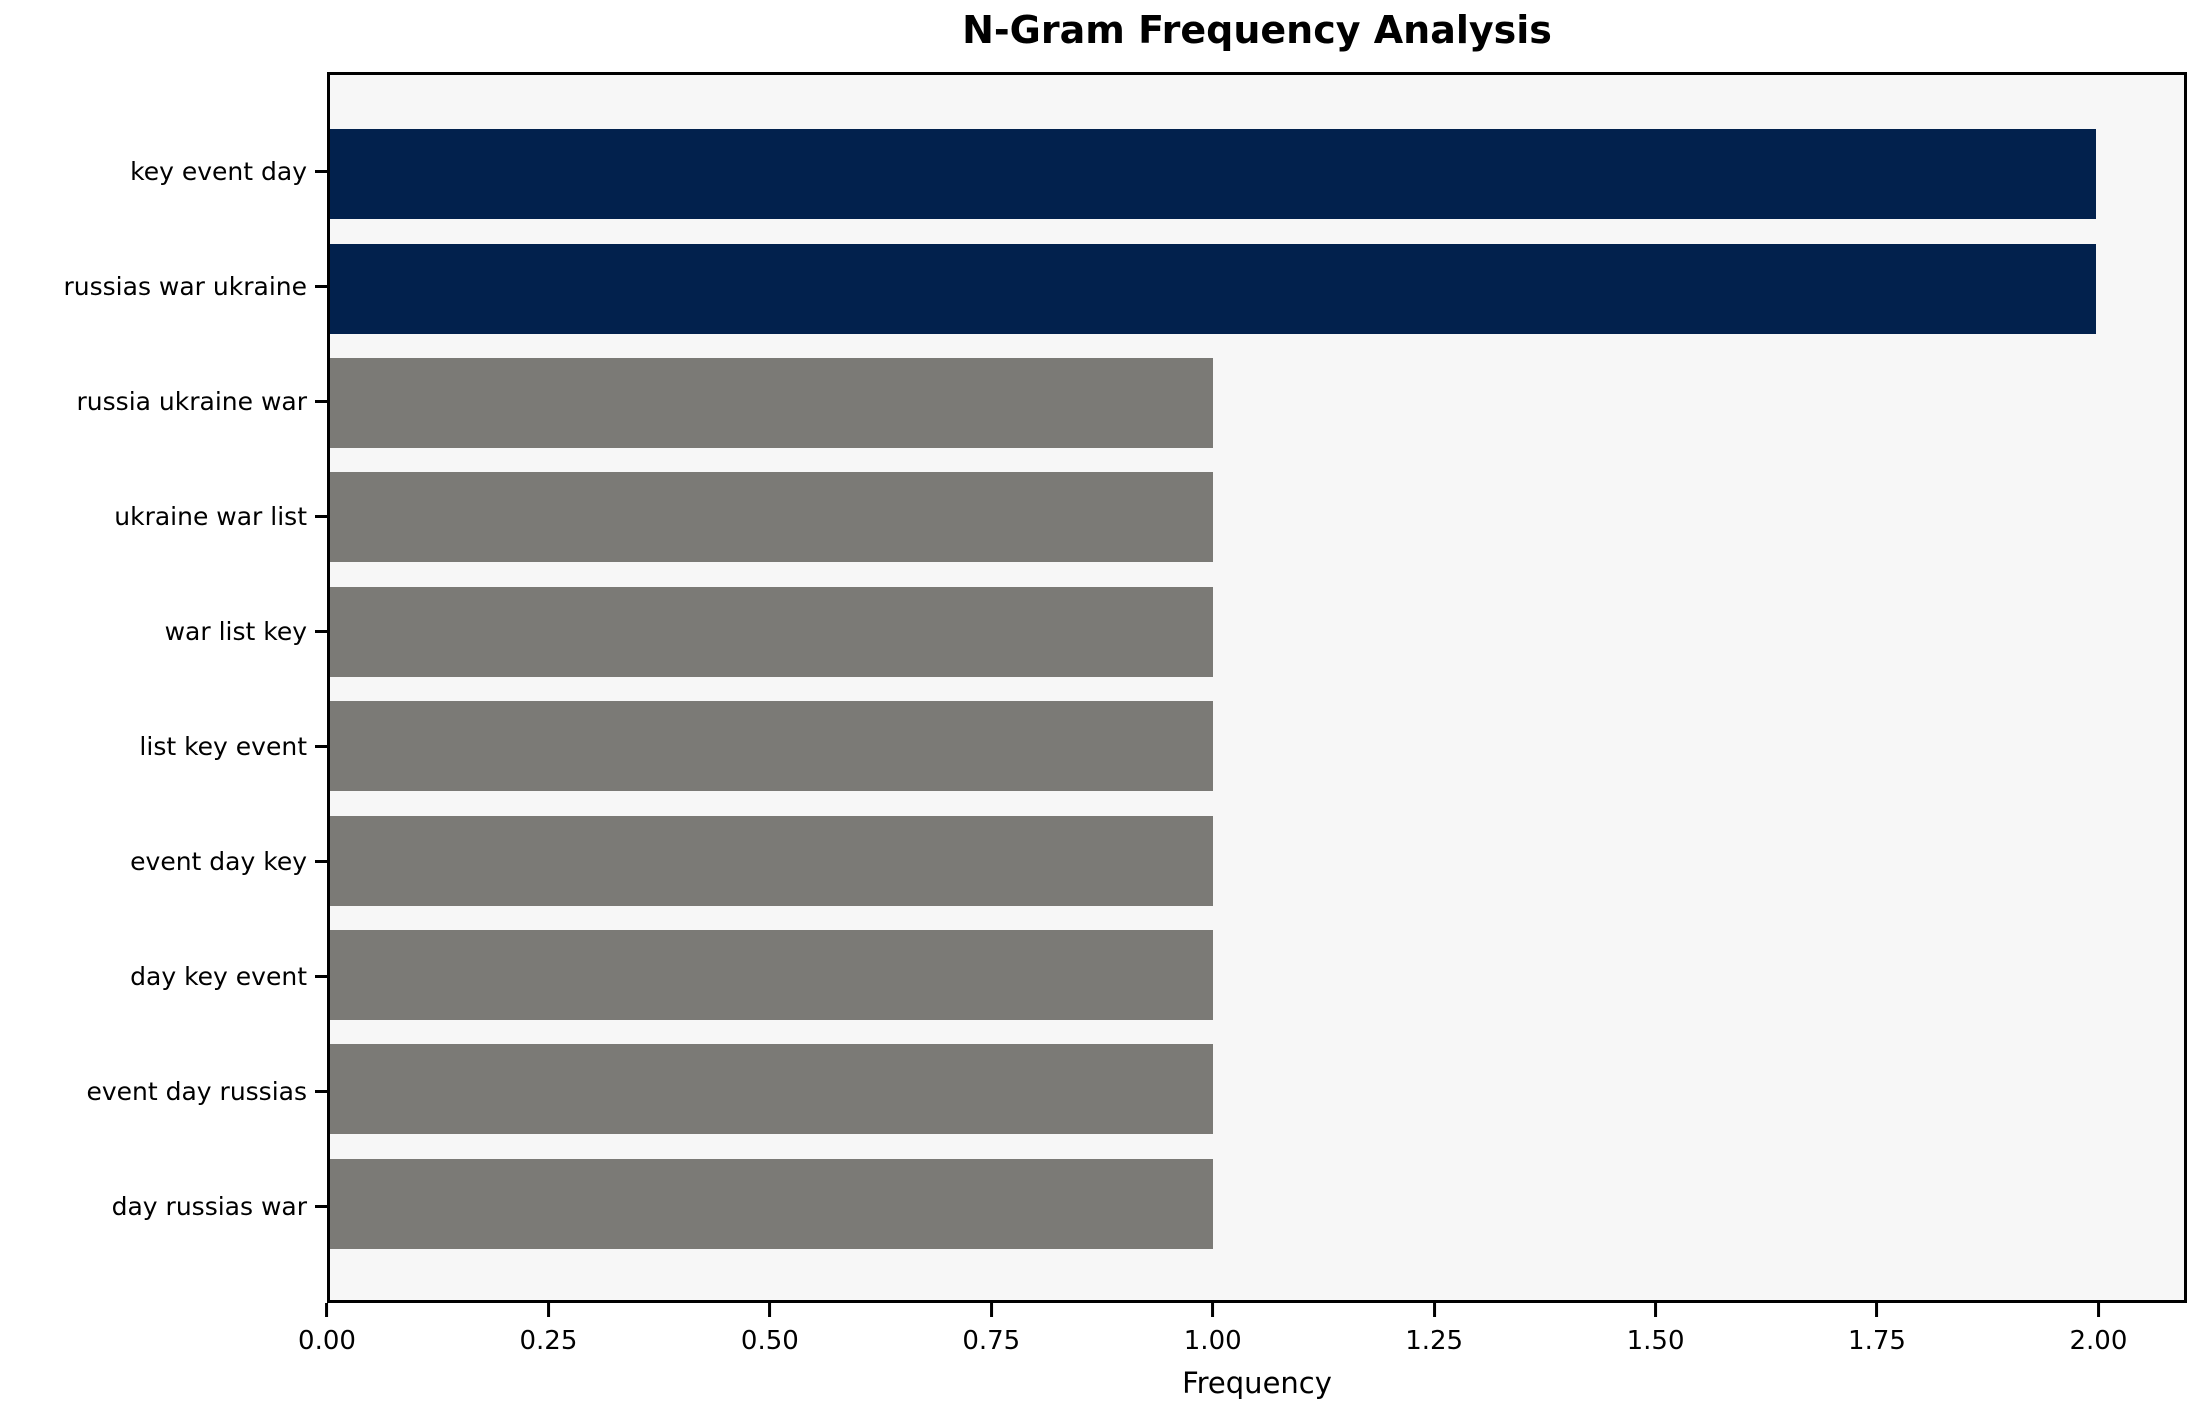 Image resolution: width=2206 pixels, height=1414 pixels. I want to click on y-tick-row: russias war ukraine, so click(163, 286).